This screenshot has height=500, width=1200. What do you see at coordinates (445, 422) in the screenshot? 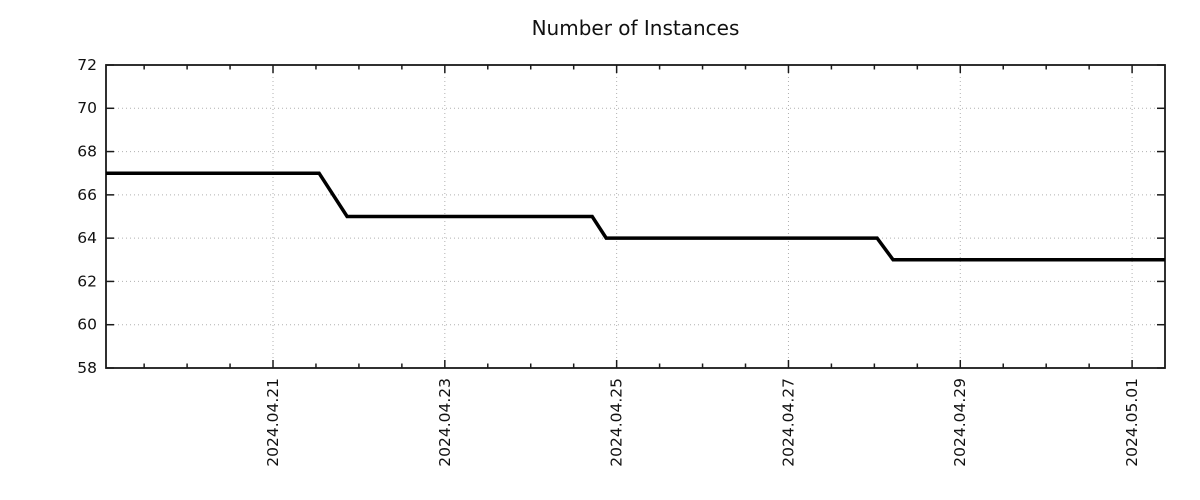
I see `x-tick-label: 2024.04.23` at bounding box center [445, 422].